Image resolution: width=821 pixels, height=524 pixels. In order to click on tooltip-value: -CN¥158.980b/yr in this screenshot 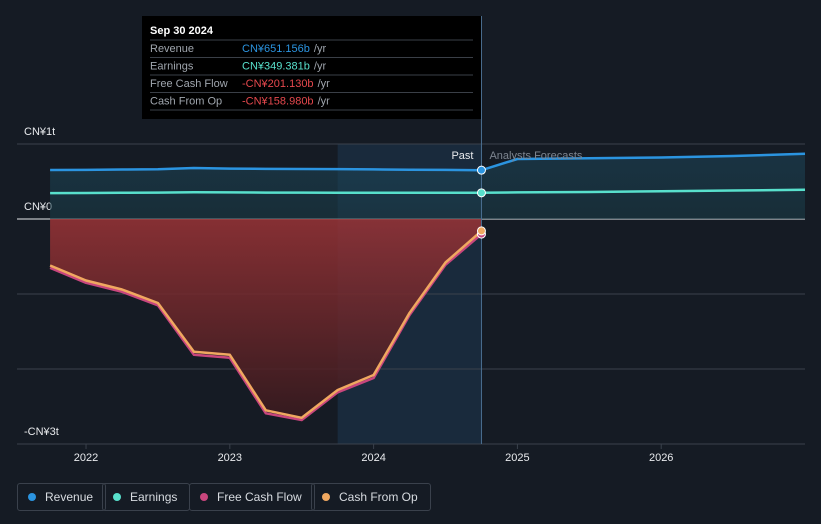, I will do `click(286, 101)`.